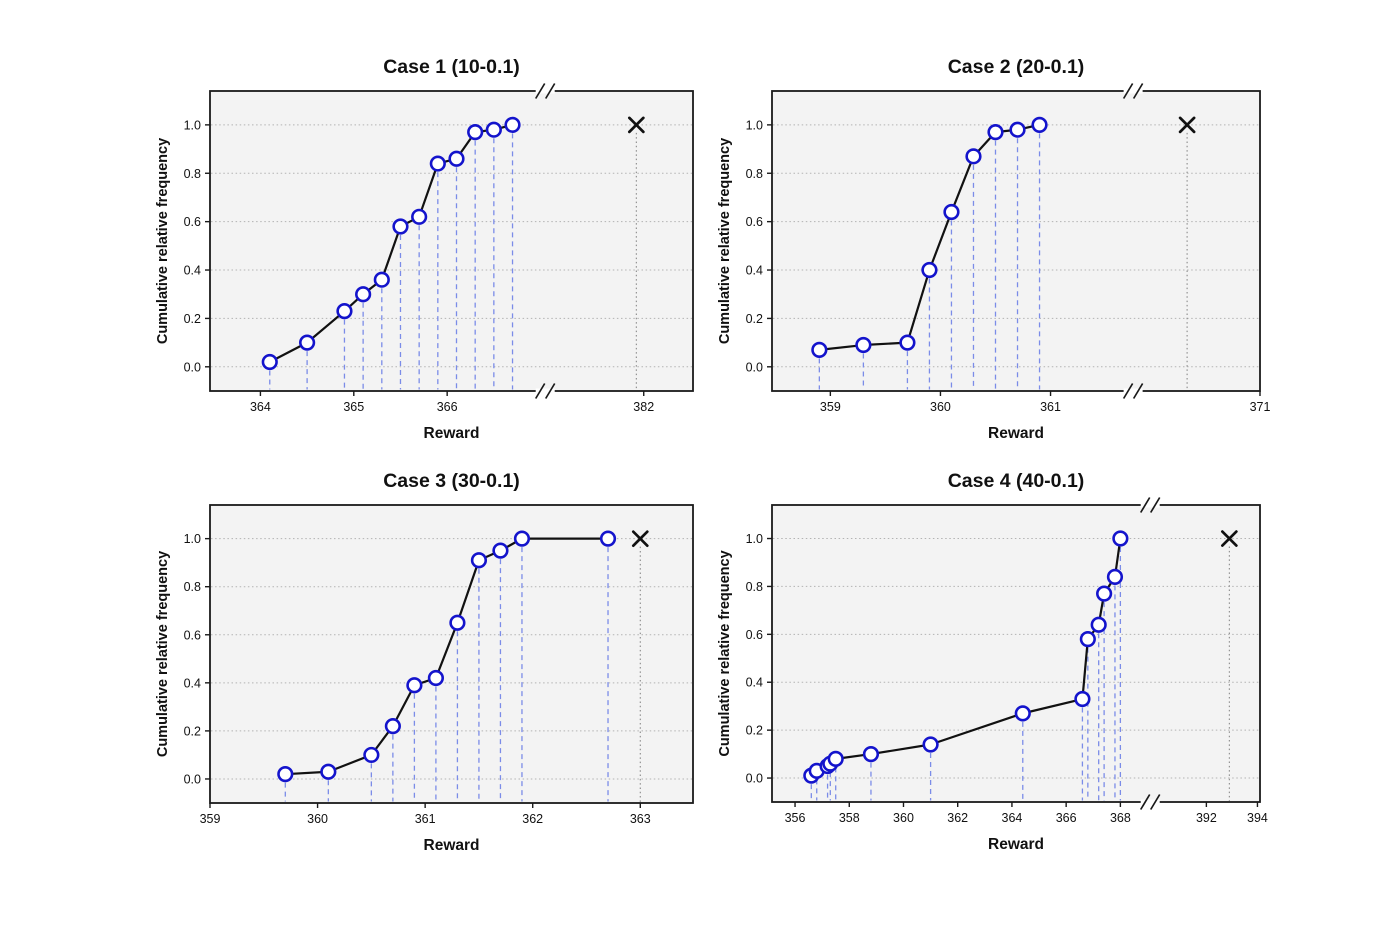 This screenshot has height=944, width=1399. Describe the element at coordinates (754, 125) in the screenshot. I see `y-tick-label: 1.0` at that location.